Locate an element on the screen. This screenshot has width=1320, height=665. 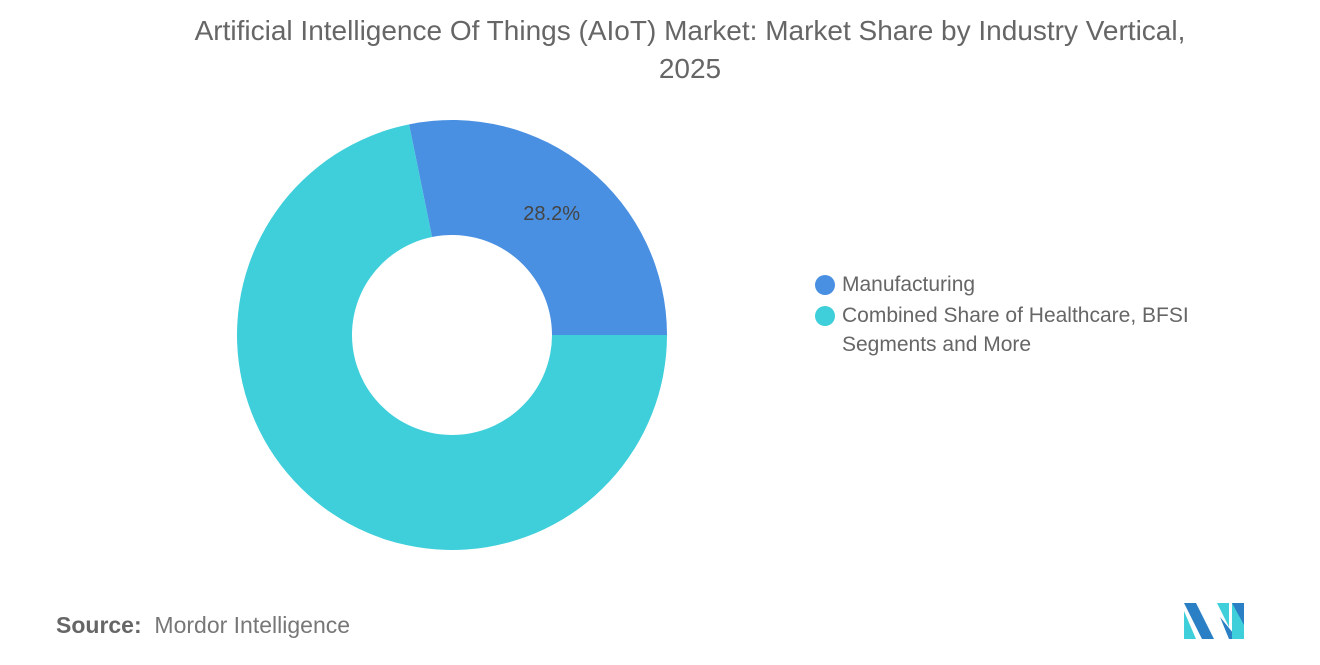
data-label: 28.2% is located at coordinates (551, 214).